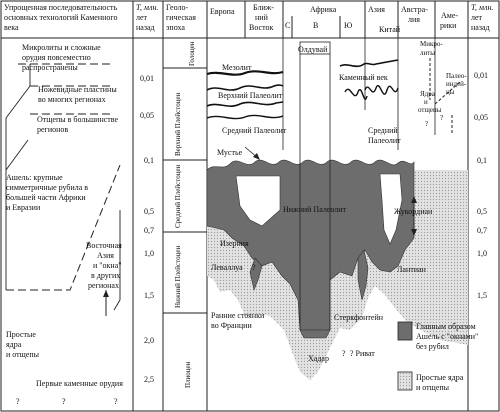 The height and width of the screenshot is (412, 500). I want to click on tick-left-0-7: 0,7, so click(149, 230).